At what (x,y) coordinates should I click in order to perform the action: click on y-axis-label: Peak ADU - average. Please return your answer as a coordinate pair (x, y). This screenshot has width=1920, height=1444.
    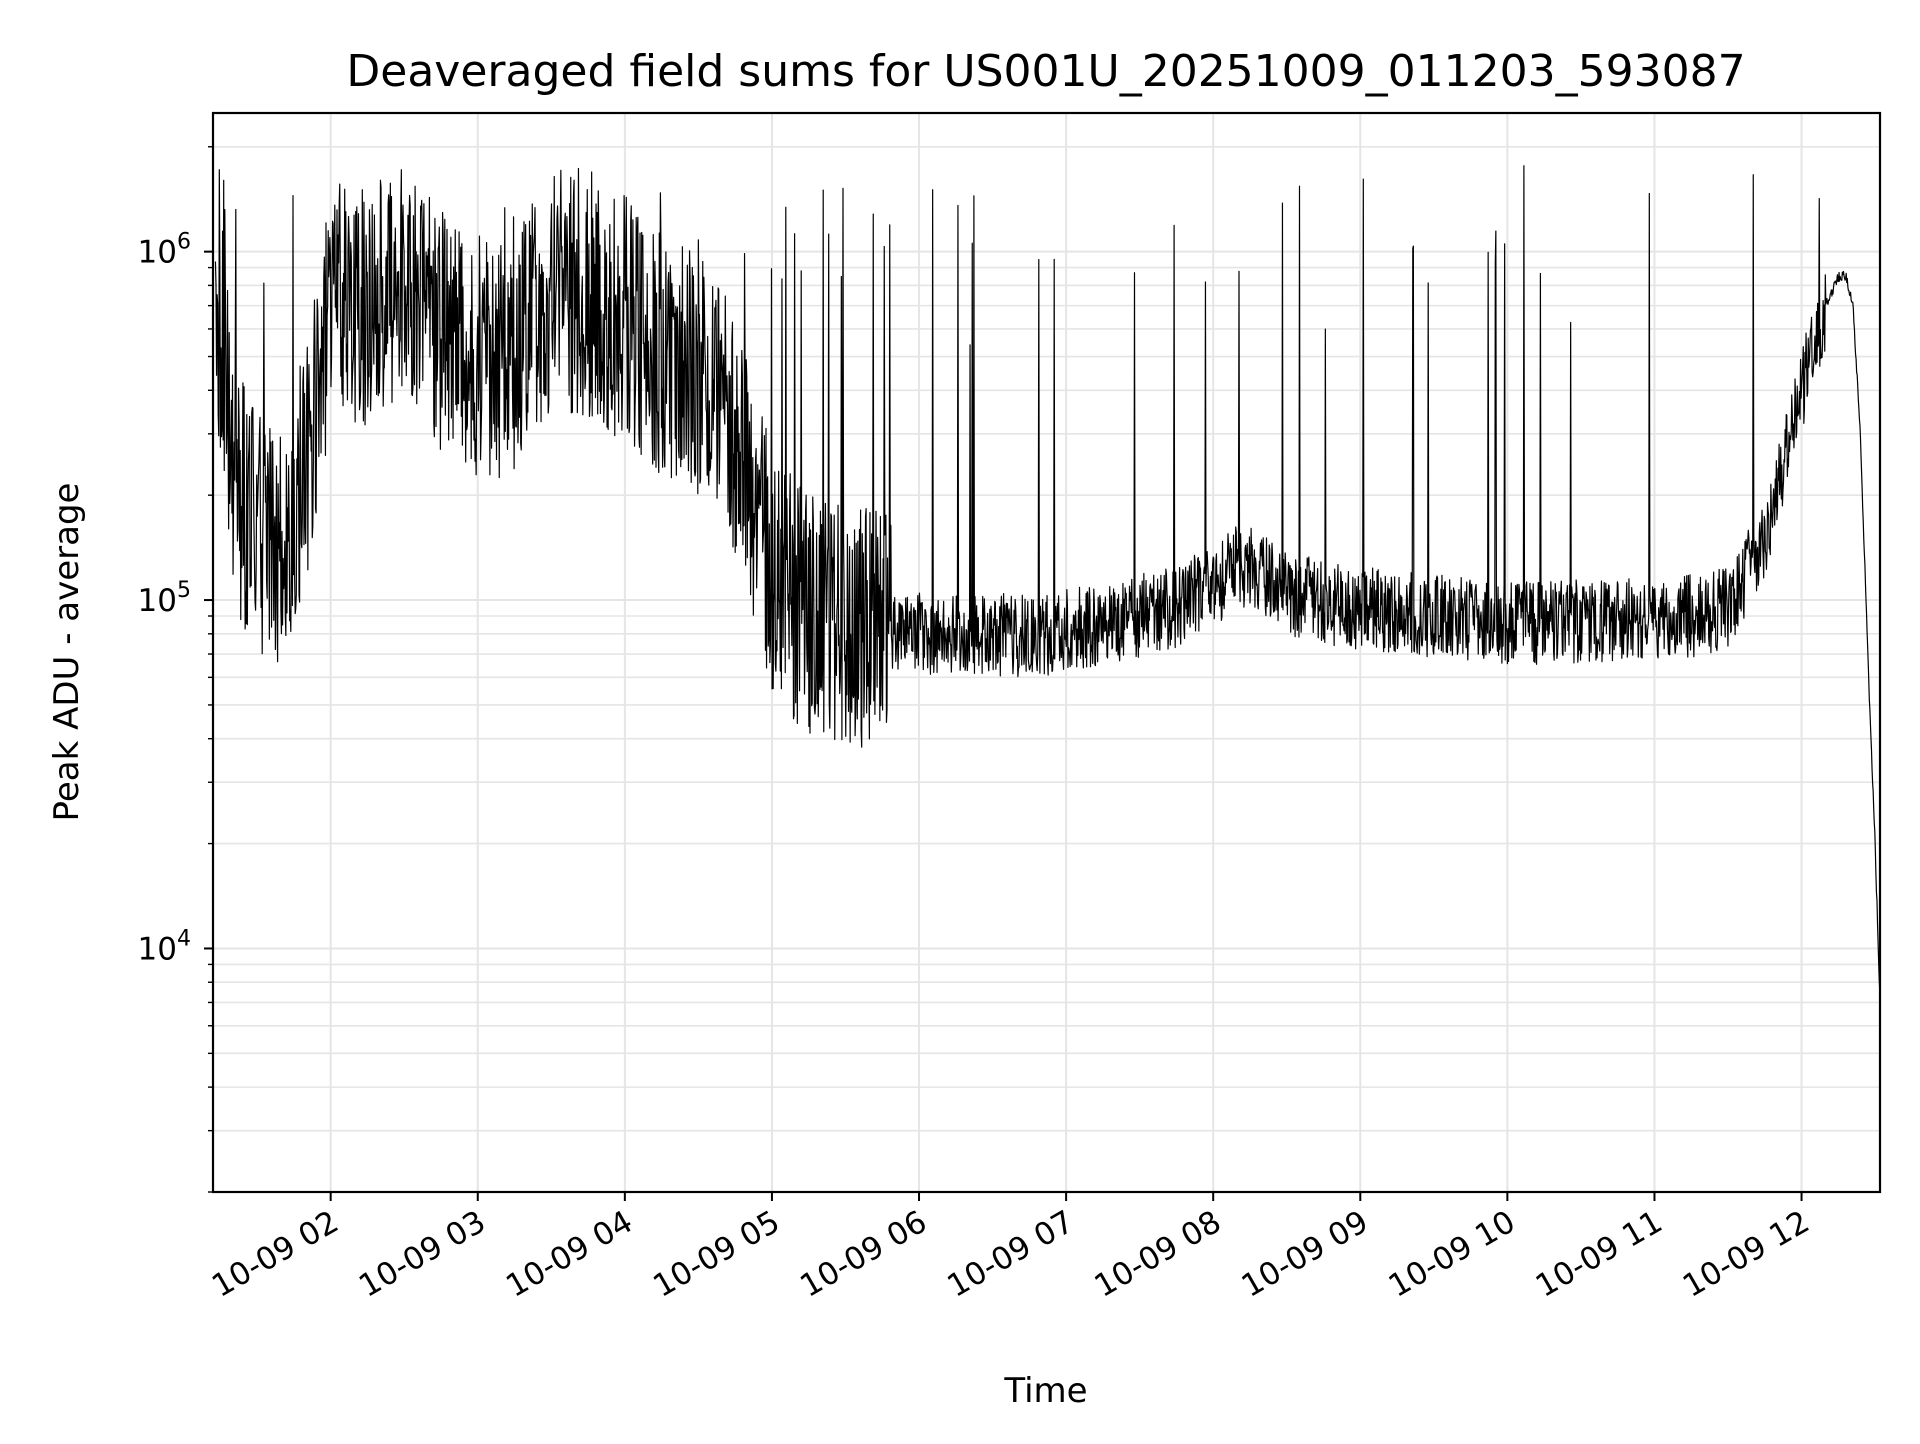
    Looking at the image, I should click on (67, 652).